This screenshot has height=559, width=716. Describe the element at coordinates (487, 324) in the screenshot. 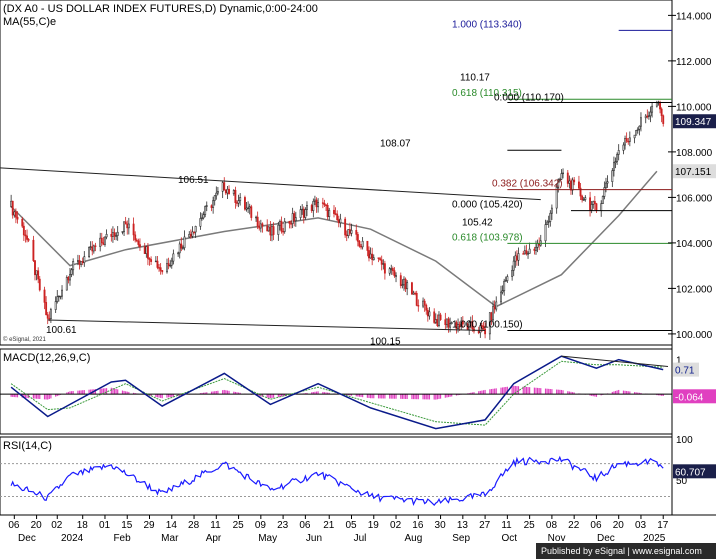

I see `fib-level-label: 1.000 (100.150)` at that location.